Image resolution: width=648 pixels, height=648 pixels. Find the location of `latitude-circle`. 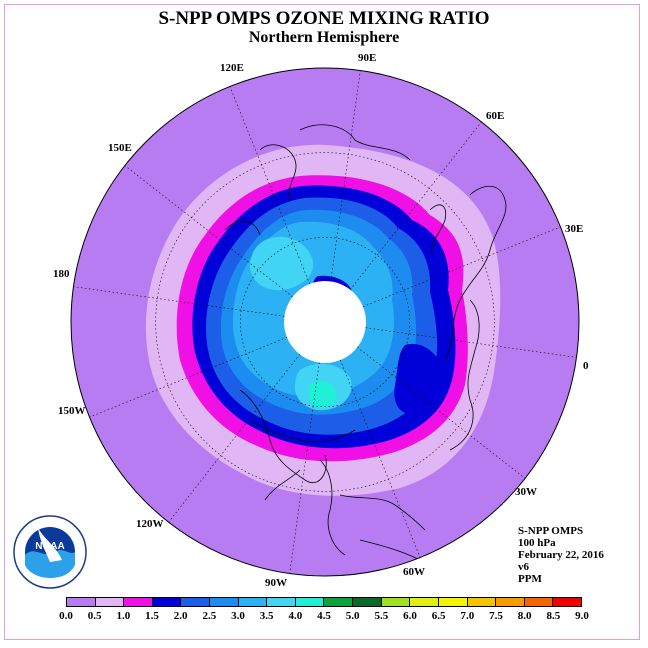

latitude-circle is located at coordinates (325, 322).